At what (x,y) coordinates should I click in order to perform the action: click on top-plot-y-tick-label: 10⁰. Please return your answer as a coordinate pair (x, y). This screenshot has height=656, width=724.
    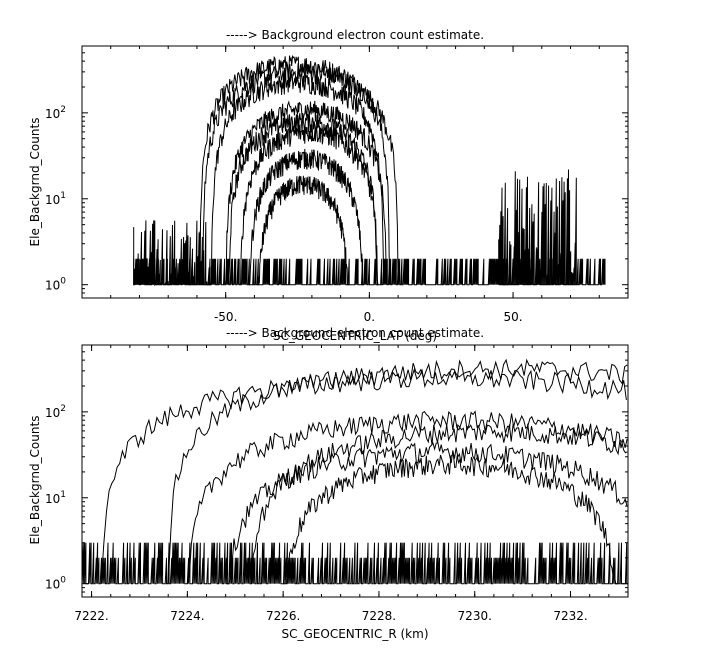
    Looking at the image, I should click on (55, 285).